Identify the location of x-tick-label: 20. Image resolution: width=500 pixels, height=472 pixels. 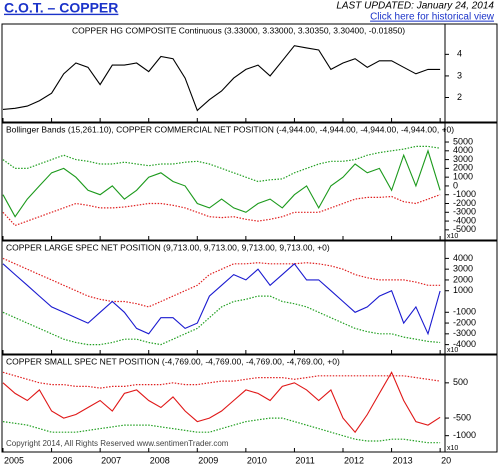
(446, 460).